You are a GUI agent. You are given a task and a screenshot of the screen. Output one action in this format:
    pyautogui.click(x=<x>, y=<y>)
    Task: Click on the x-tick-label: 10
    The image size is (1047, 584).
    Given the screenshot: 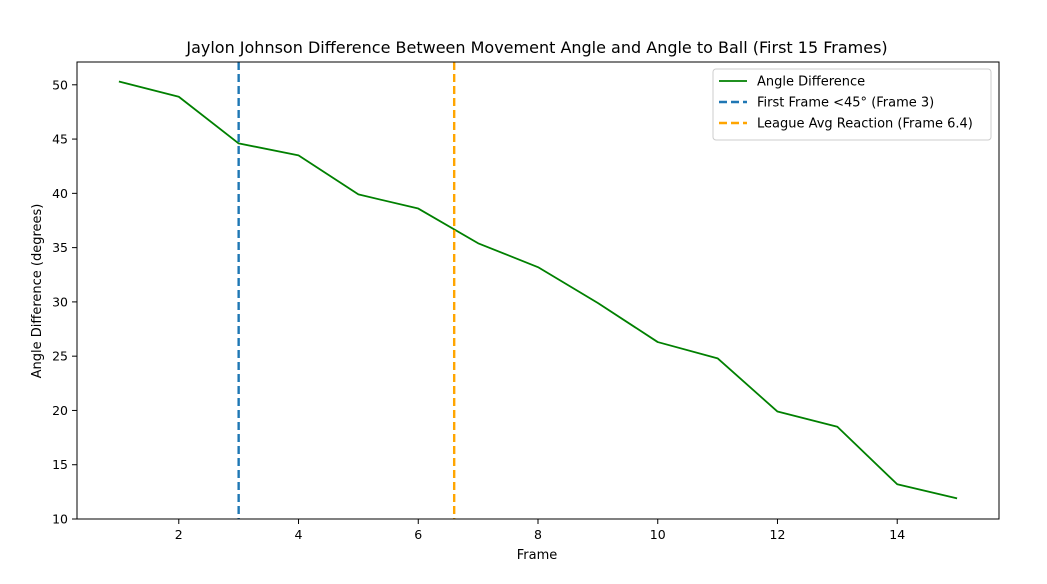 What is the action you would take?
    pyautogui.click(x=658, y=534)
    